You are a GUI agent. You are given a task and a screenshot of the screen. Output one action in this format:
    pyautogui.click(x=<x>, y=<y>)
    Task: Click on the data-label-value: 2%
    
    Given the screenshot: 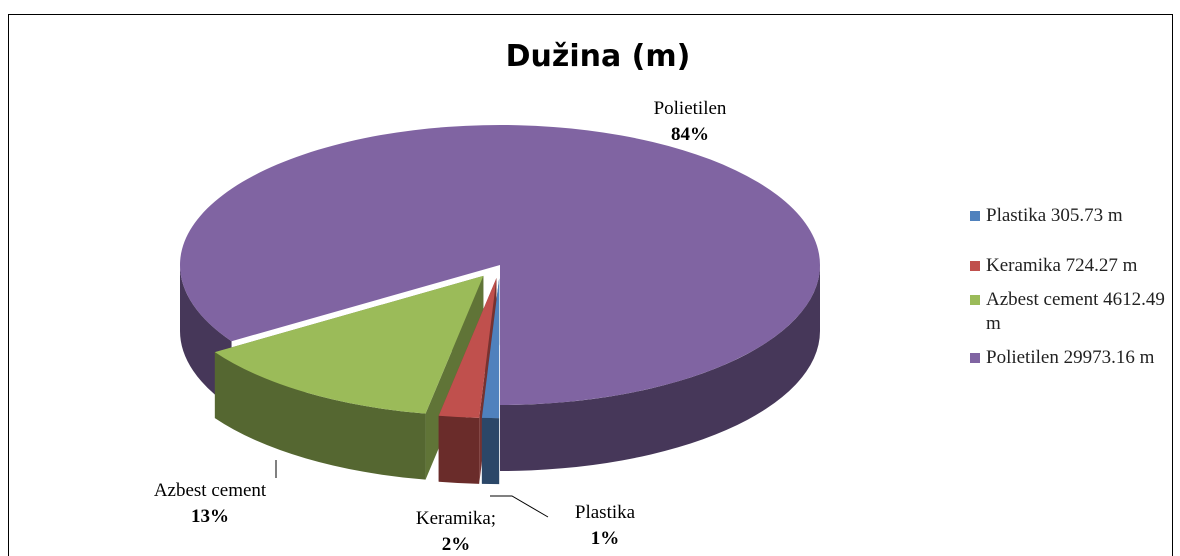 What is the action you would take?
    pyautogui.click(x=456, y=544)
    